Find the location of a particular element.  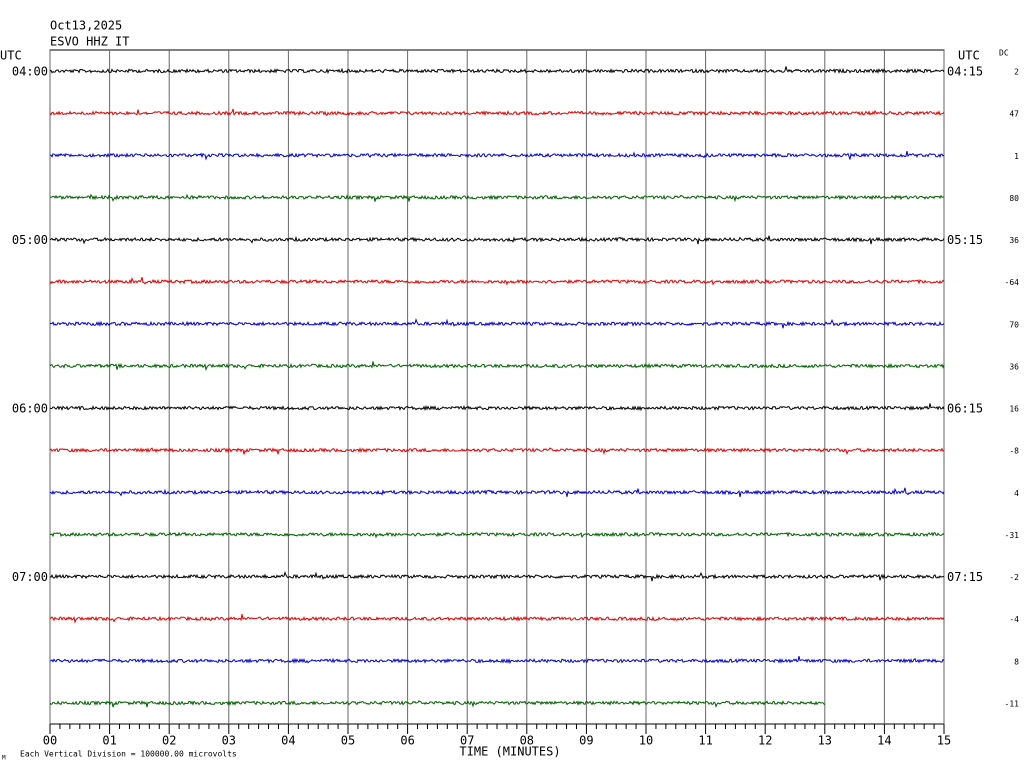

right-time-label: 07:15 is located at coordinates (965, 577).